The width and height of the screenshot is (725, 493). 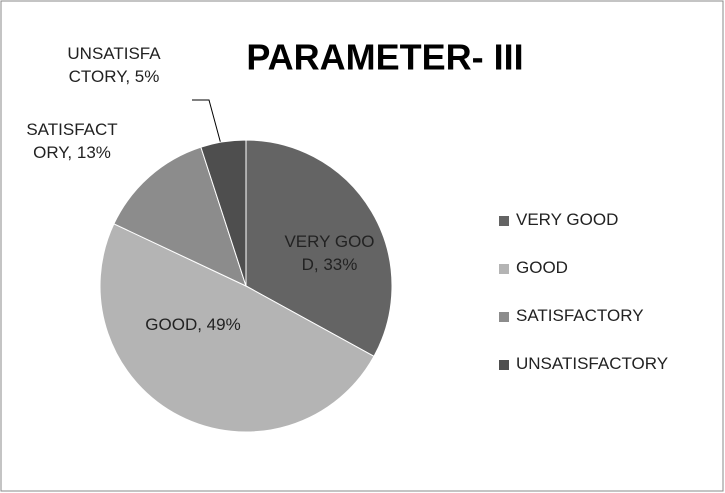 What do you see at coordinates (72, 141) in the screenshot?
I see `data-label: SATISFACTORY, 13%` at bounding box center [72, 141].